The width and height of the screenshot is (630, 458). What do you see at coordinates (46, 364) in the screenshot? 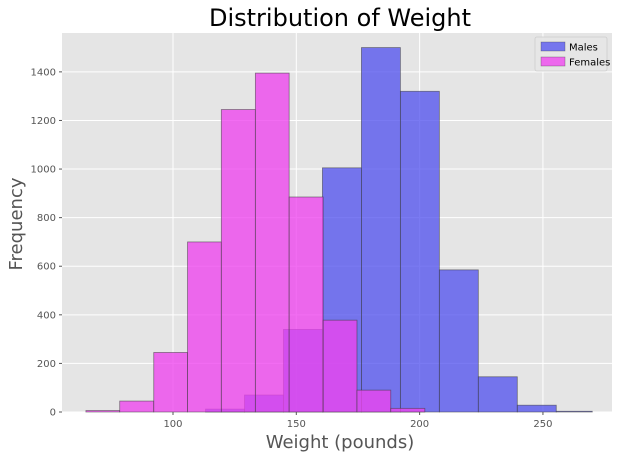
I see `y-tick-label: 200` at bounding box center [46, 364].